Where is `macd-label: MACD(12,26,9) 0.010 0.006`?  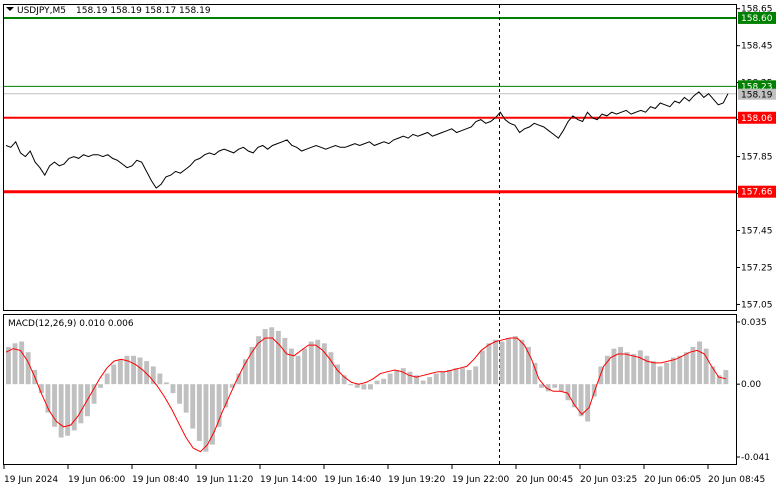
macd-label: MACD(12,26,9) 0.010 0.006 is located at coordinates (71, 324).